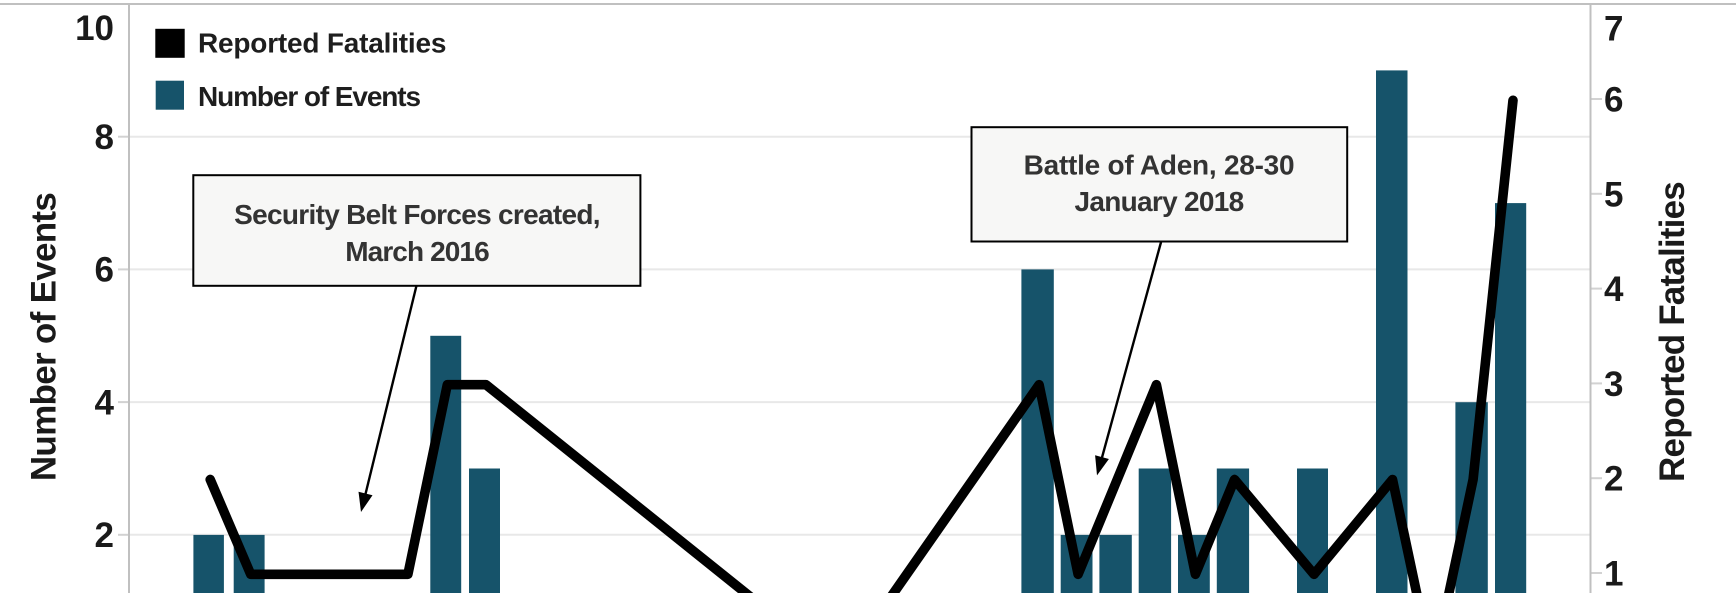 This screenshot has height=598, width=1736. I want to click on svg-text: Battle of Aden, 28-30, so click(1159, 165).